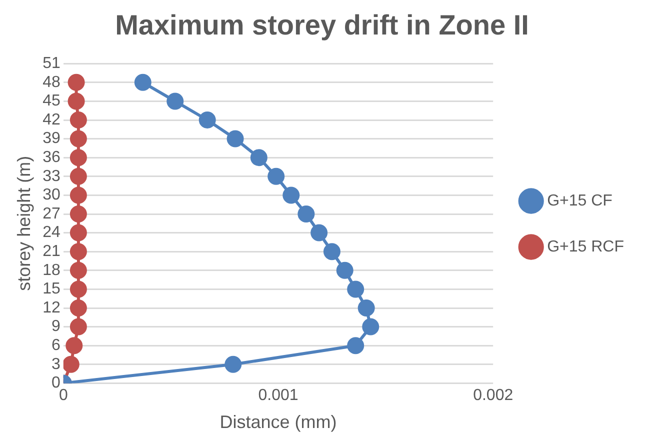 The width and height of the screenshot is (654, 448). I want to click on y-tick-label: 27, so click(51, 213).